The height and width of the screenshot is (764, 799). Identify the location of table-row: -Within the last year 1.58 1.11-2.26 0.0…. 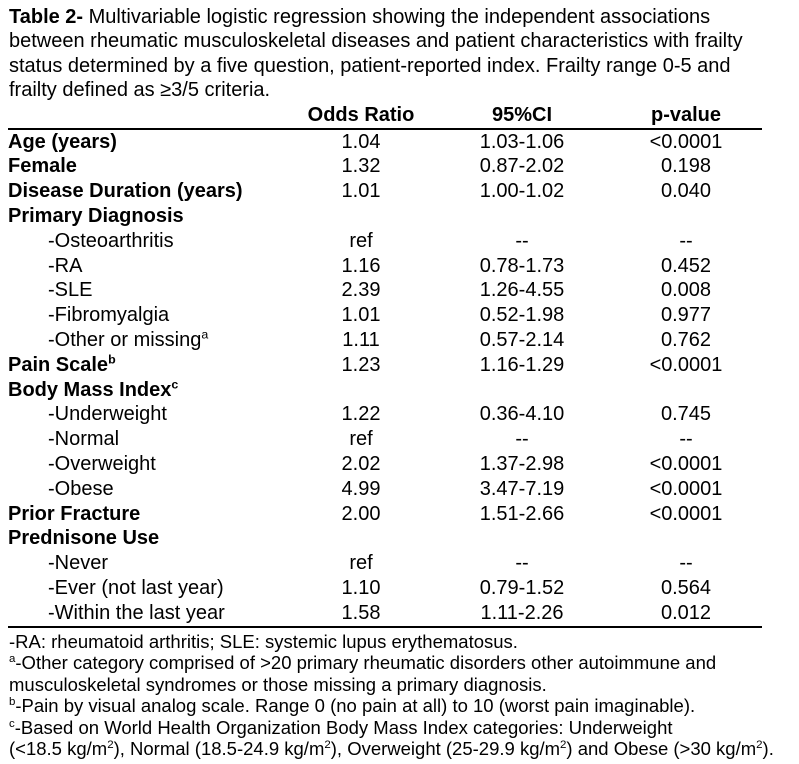
(385, 614).